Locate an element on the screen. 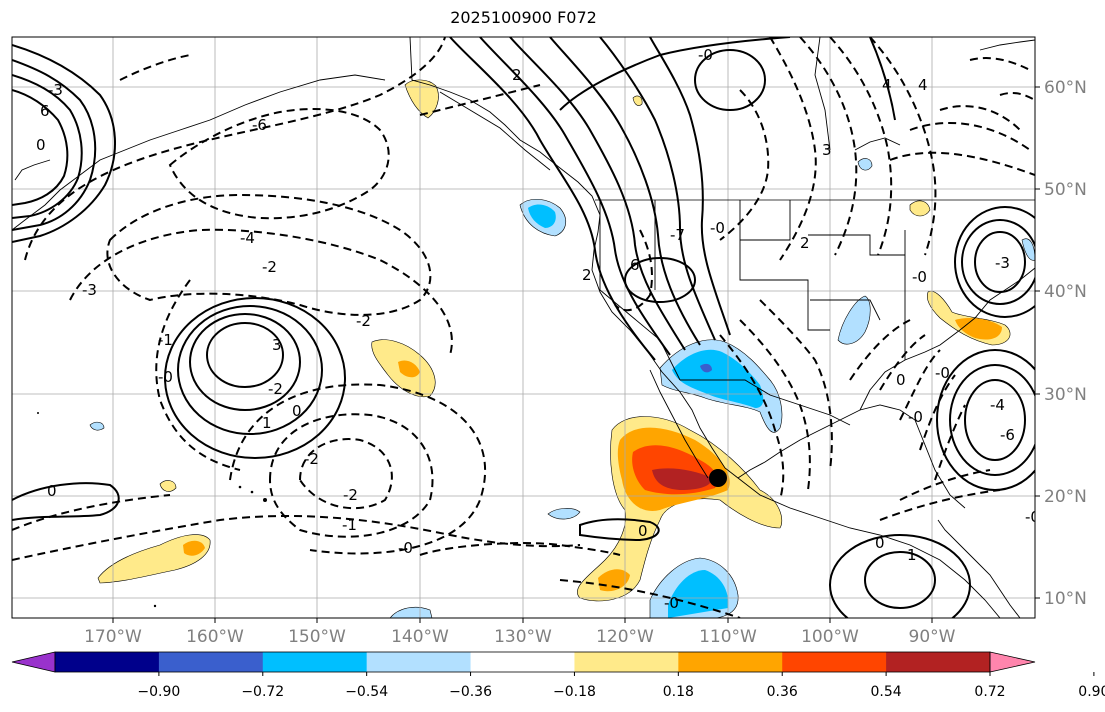 The height and width of the screenshot is (712, 1105). lon-label: 130°W is located at coordinates (523, 637).